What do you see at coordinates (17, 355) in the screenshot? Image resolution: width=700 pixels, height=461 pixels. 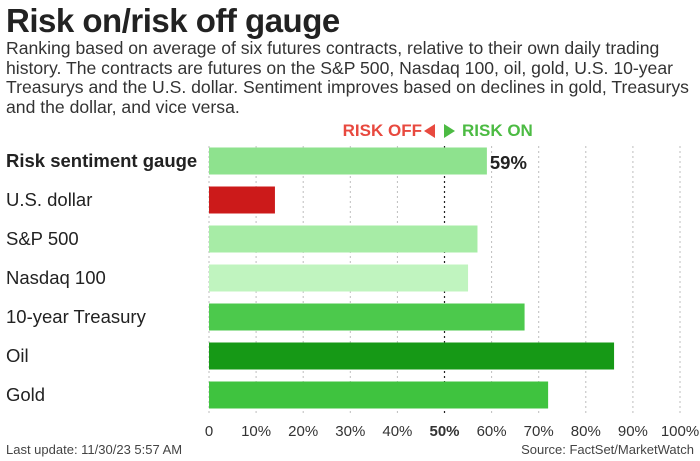 I see `category-label: Oil` at bounding box center [17, 355].